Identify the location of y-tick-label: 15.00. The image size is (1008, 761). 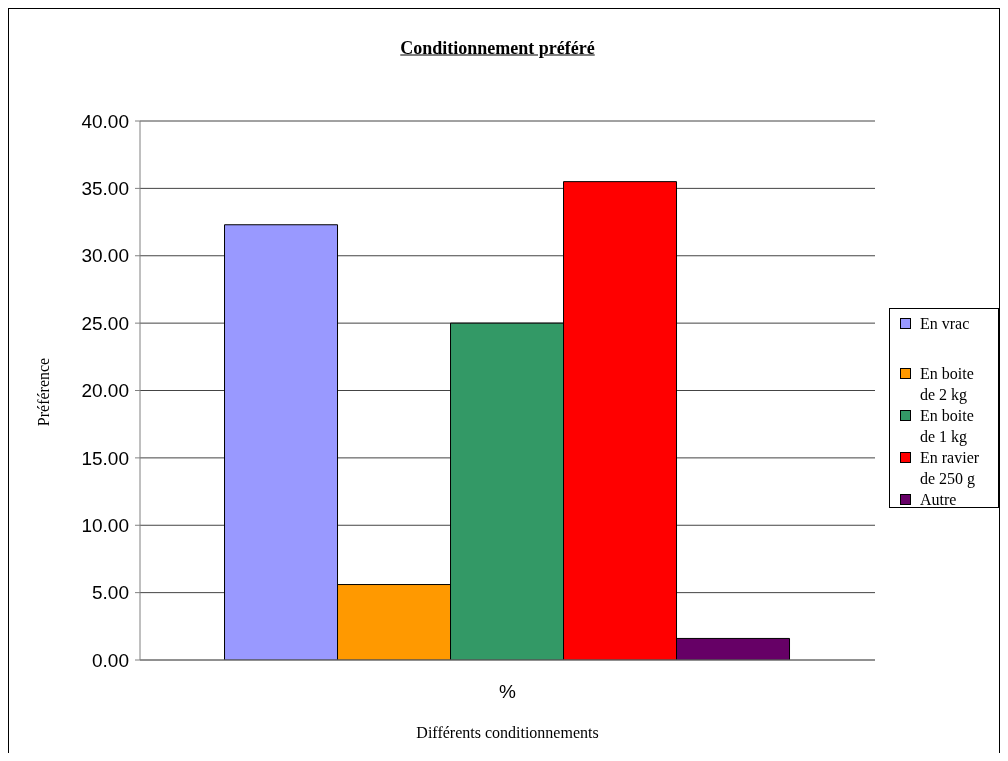
(105, 458).